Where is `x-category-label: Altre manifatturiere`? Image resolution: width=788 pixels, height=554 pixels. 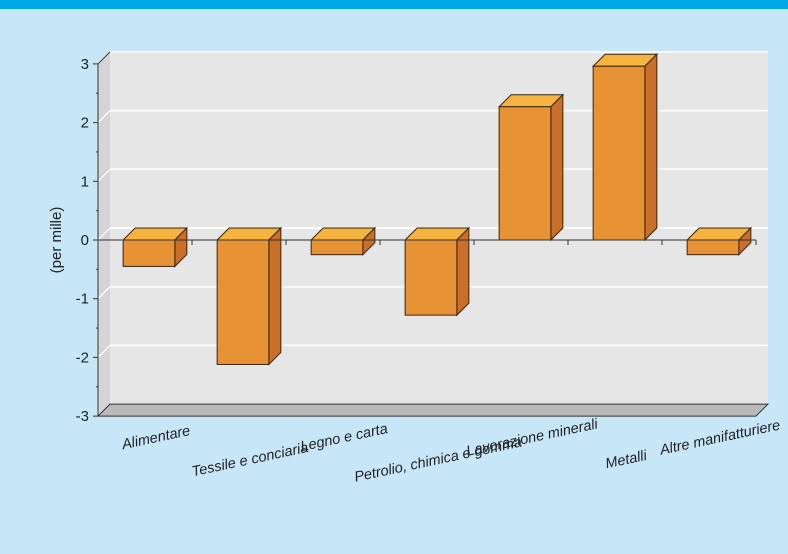 x-category-label: Altre manifatturiere is located at coordinates (720, 438).